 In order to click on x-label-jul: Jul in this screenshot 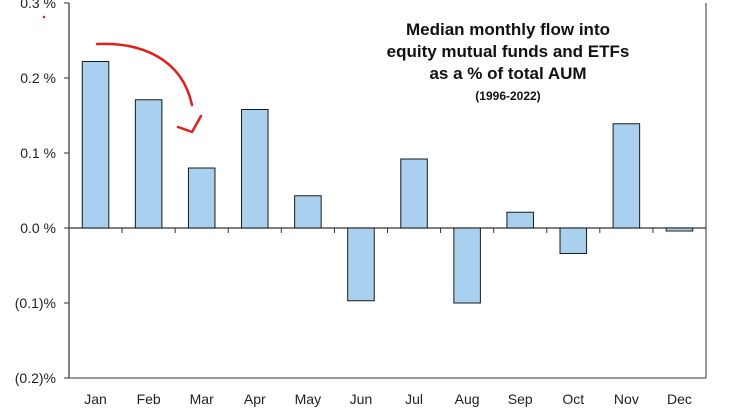, I will do `click(414, 399)`.